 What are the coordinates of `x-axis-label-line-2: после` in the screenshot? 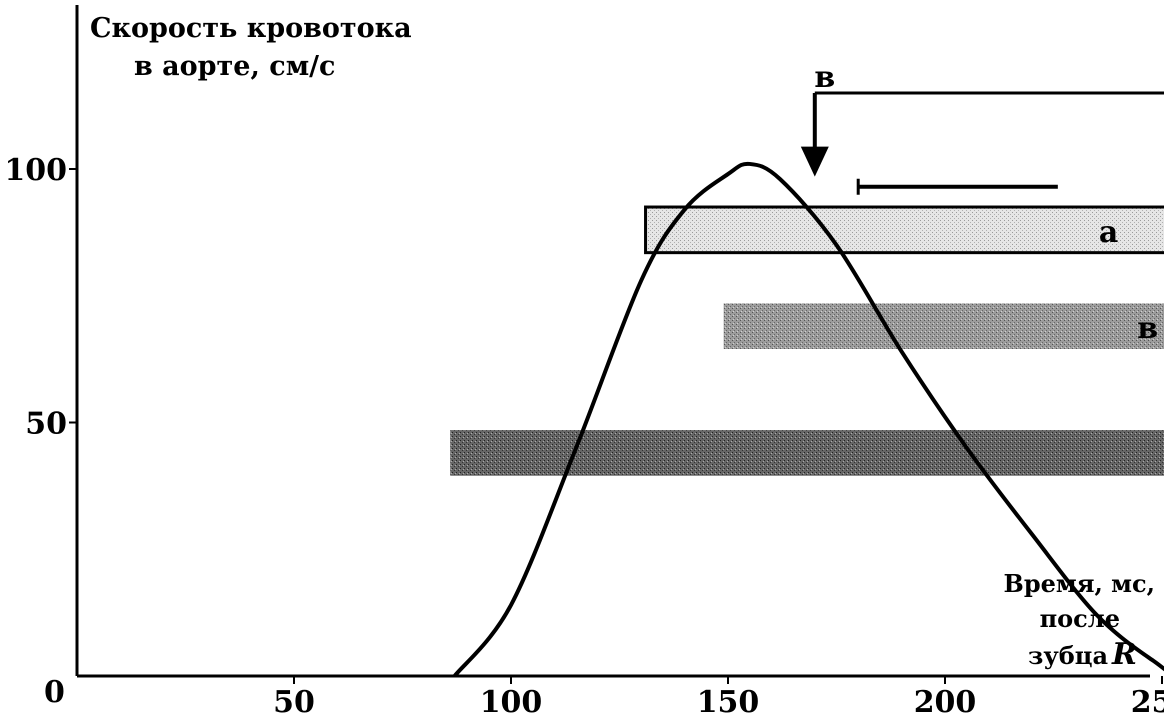 It's located at (1080, 618).